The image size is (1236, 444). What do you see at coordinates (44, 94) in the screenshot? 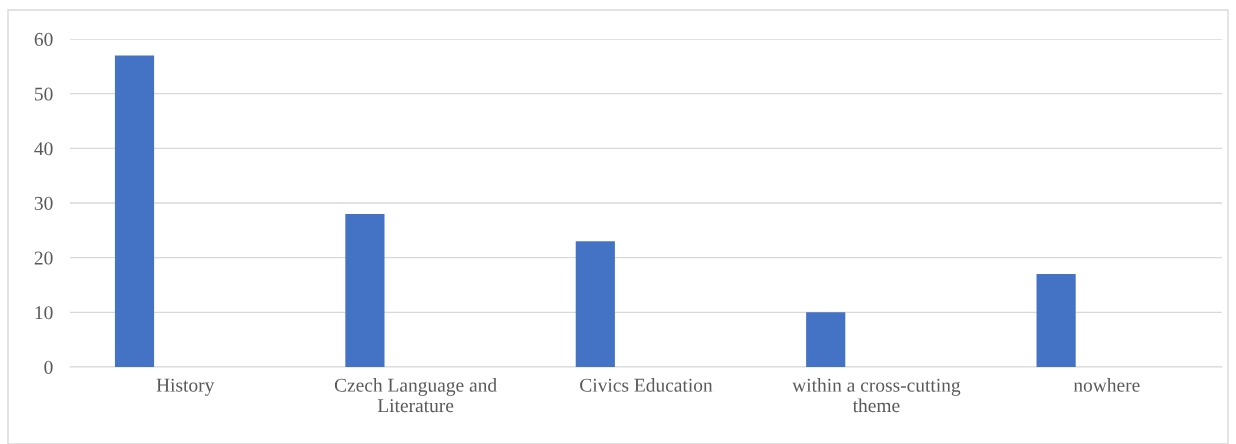
I see `y-tick-label: 50` at bounding box center [44, 94].